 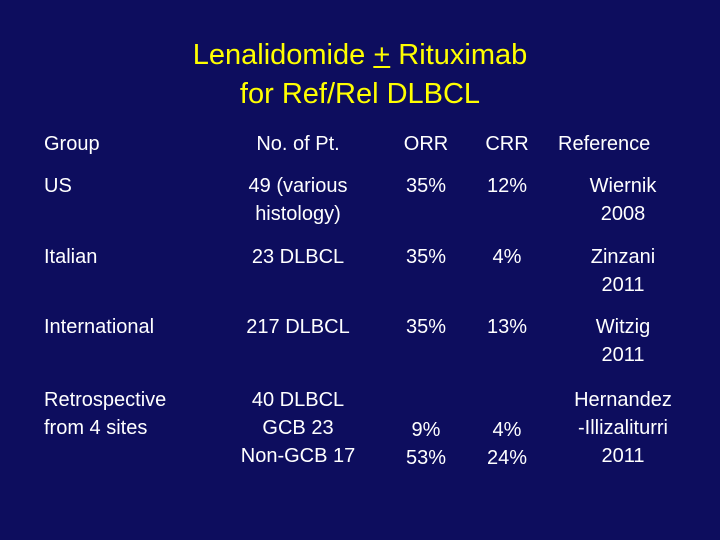 I want to click on cell-pts-line: 40 DLBCL, so click(x=298, y=400).